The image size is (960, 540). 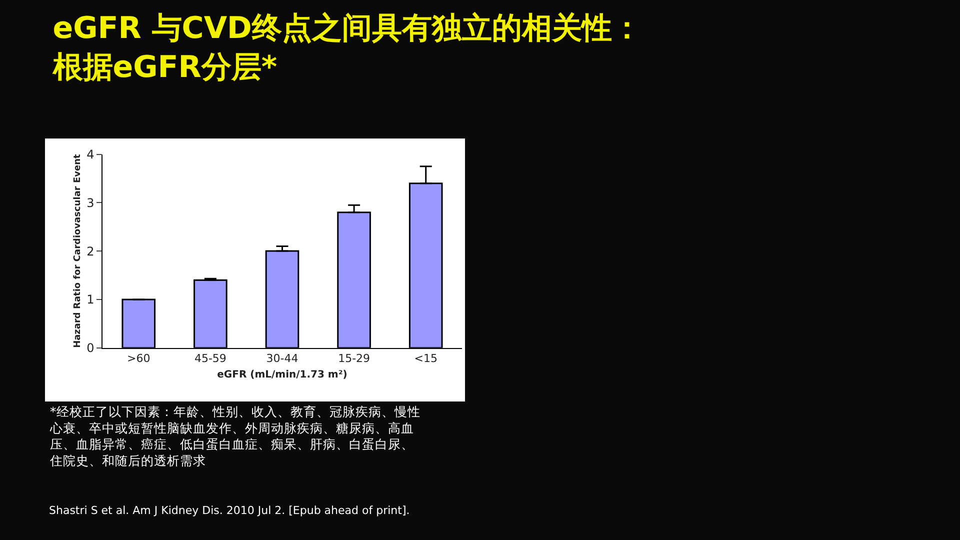 What do you see at coordinates (347, 47) in the screenshot?
I see `chart-title: eGFR 与CVD终点之间具有独立的相关性：根据eGFR分层*` at bounding box center [347, 47].